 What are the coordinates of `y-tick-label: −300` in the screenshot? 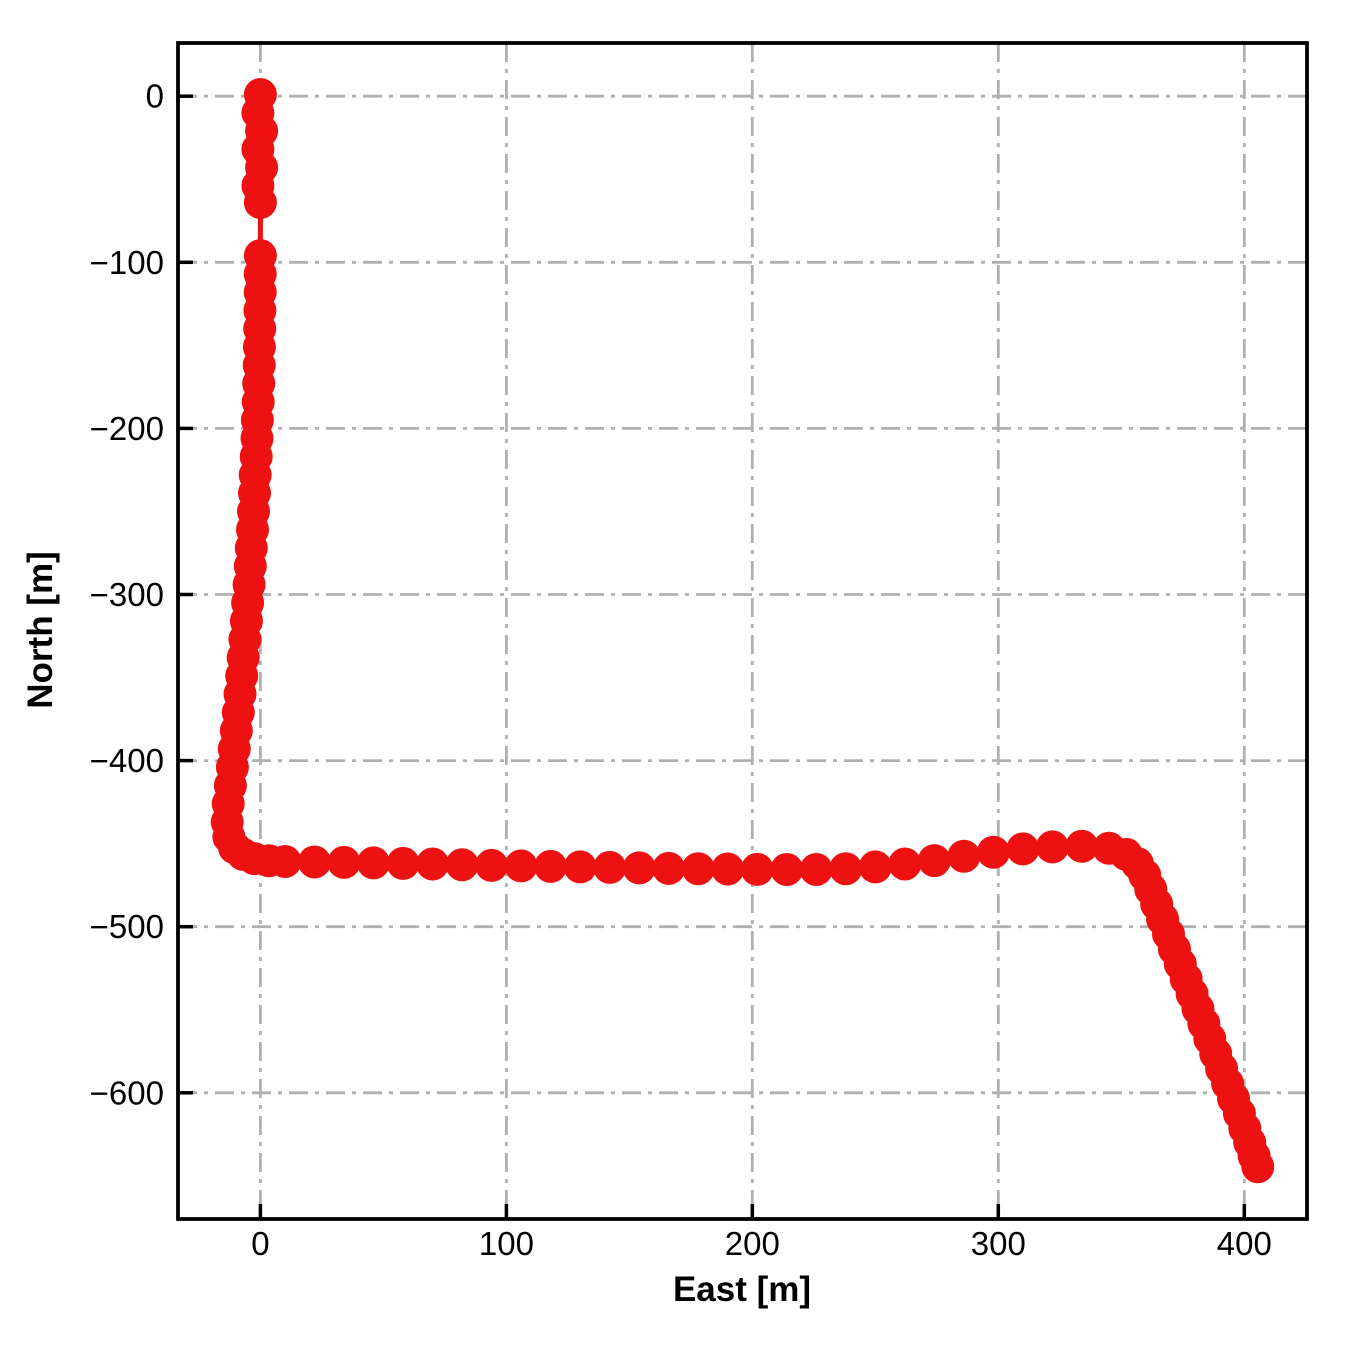 It's located at (127, 594).